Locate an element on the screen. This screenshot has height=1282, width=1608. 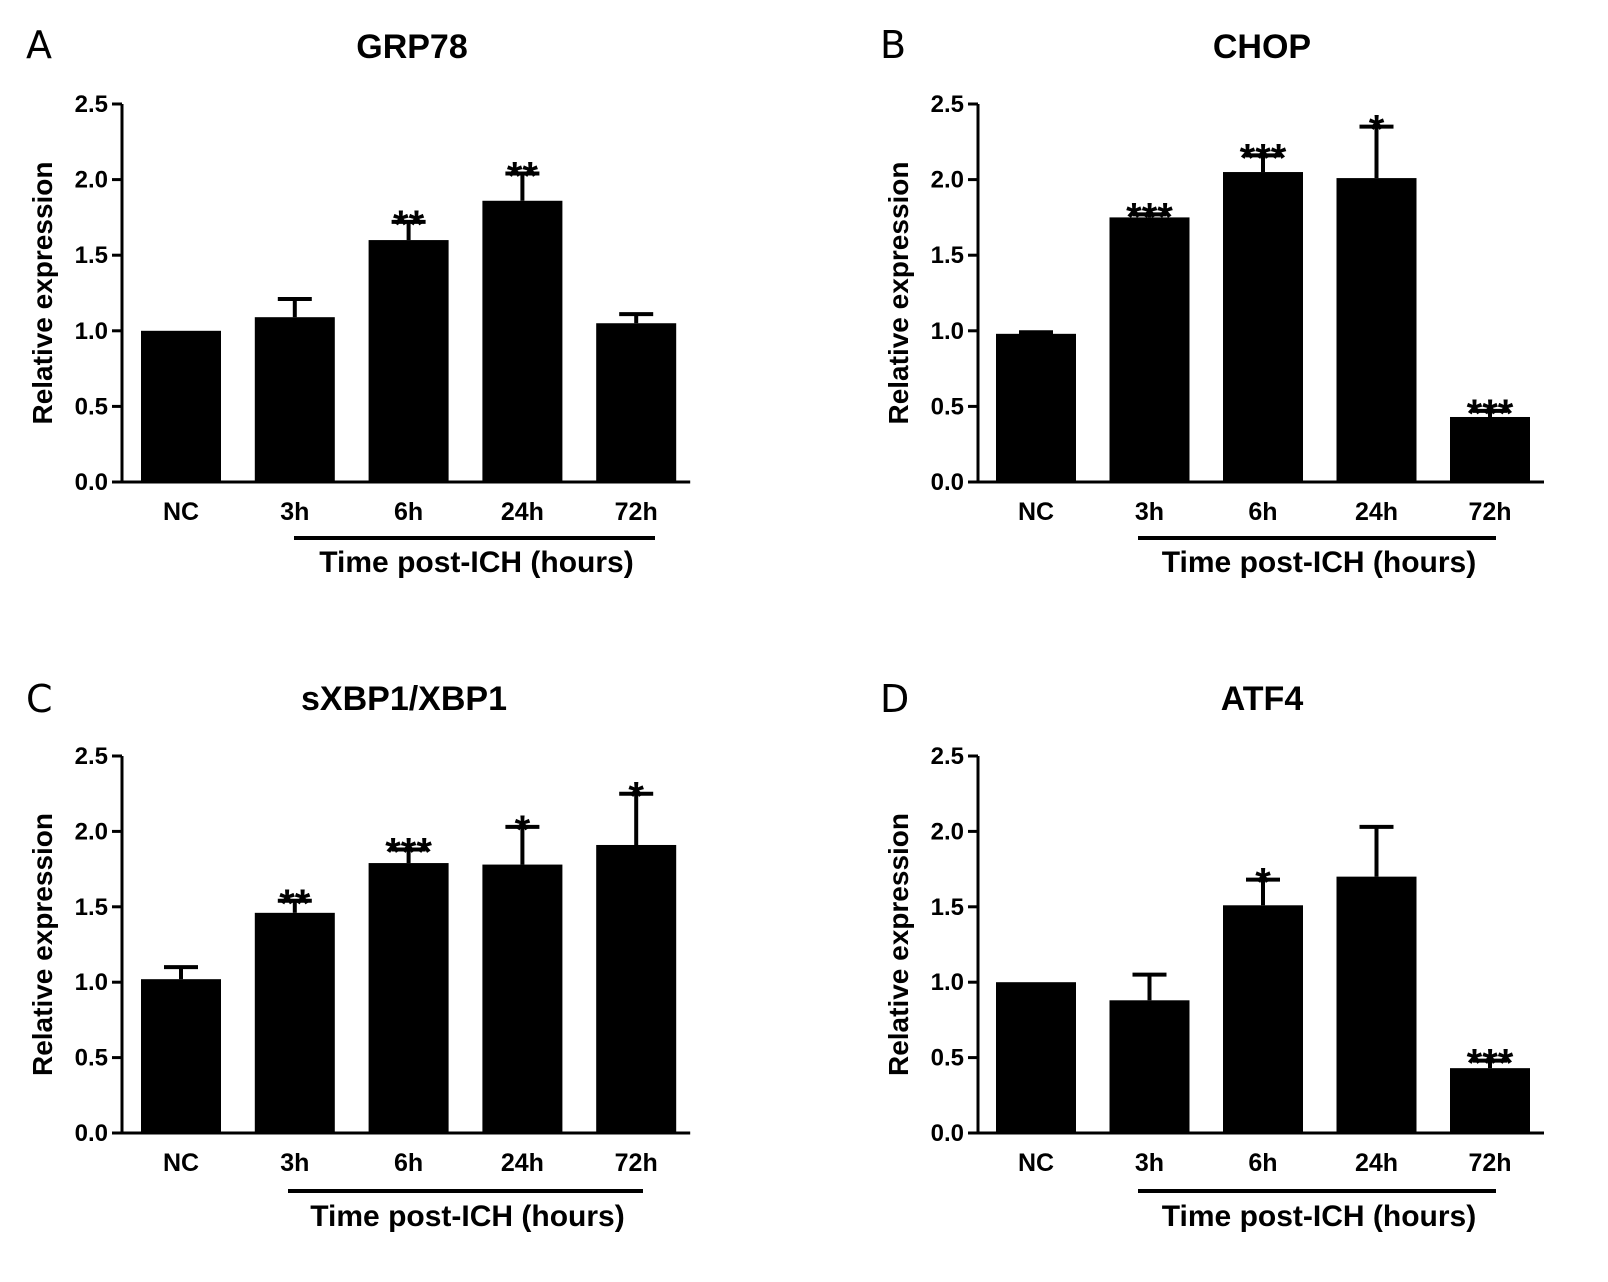
significance-label-72h: * is located at coordinates (636, 797).